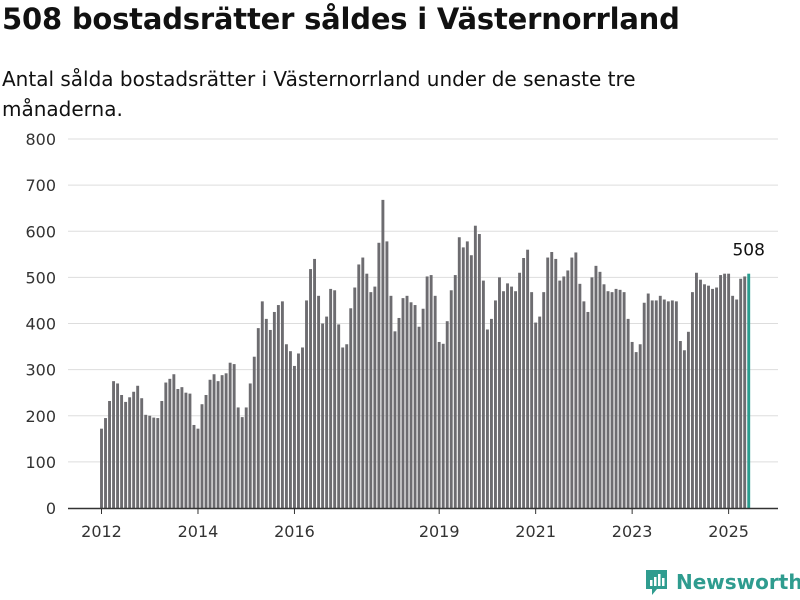 The width and height of the screenshot is (800, 600). What do you see at coordinates (40, 277) in the screenshot?
I see `y-tick-label: 500` at bounding box center [40, 277].